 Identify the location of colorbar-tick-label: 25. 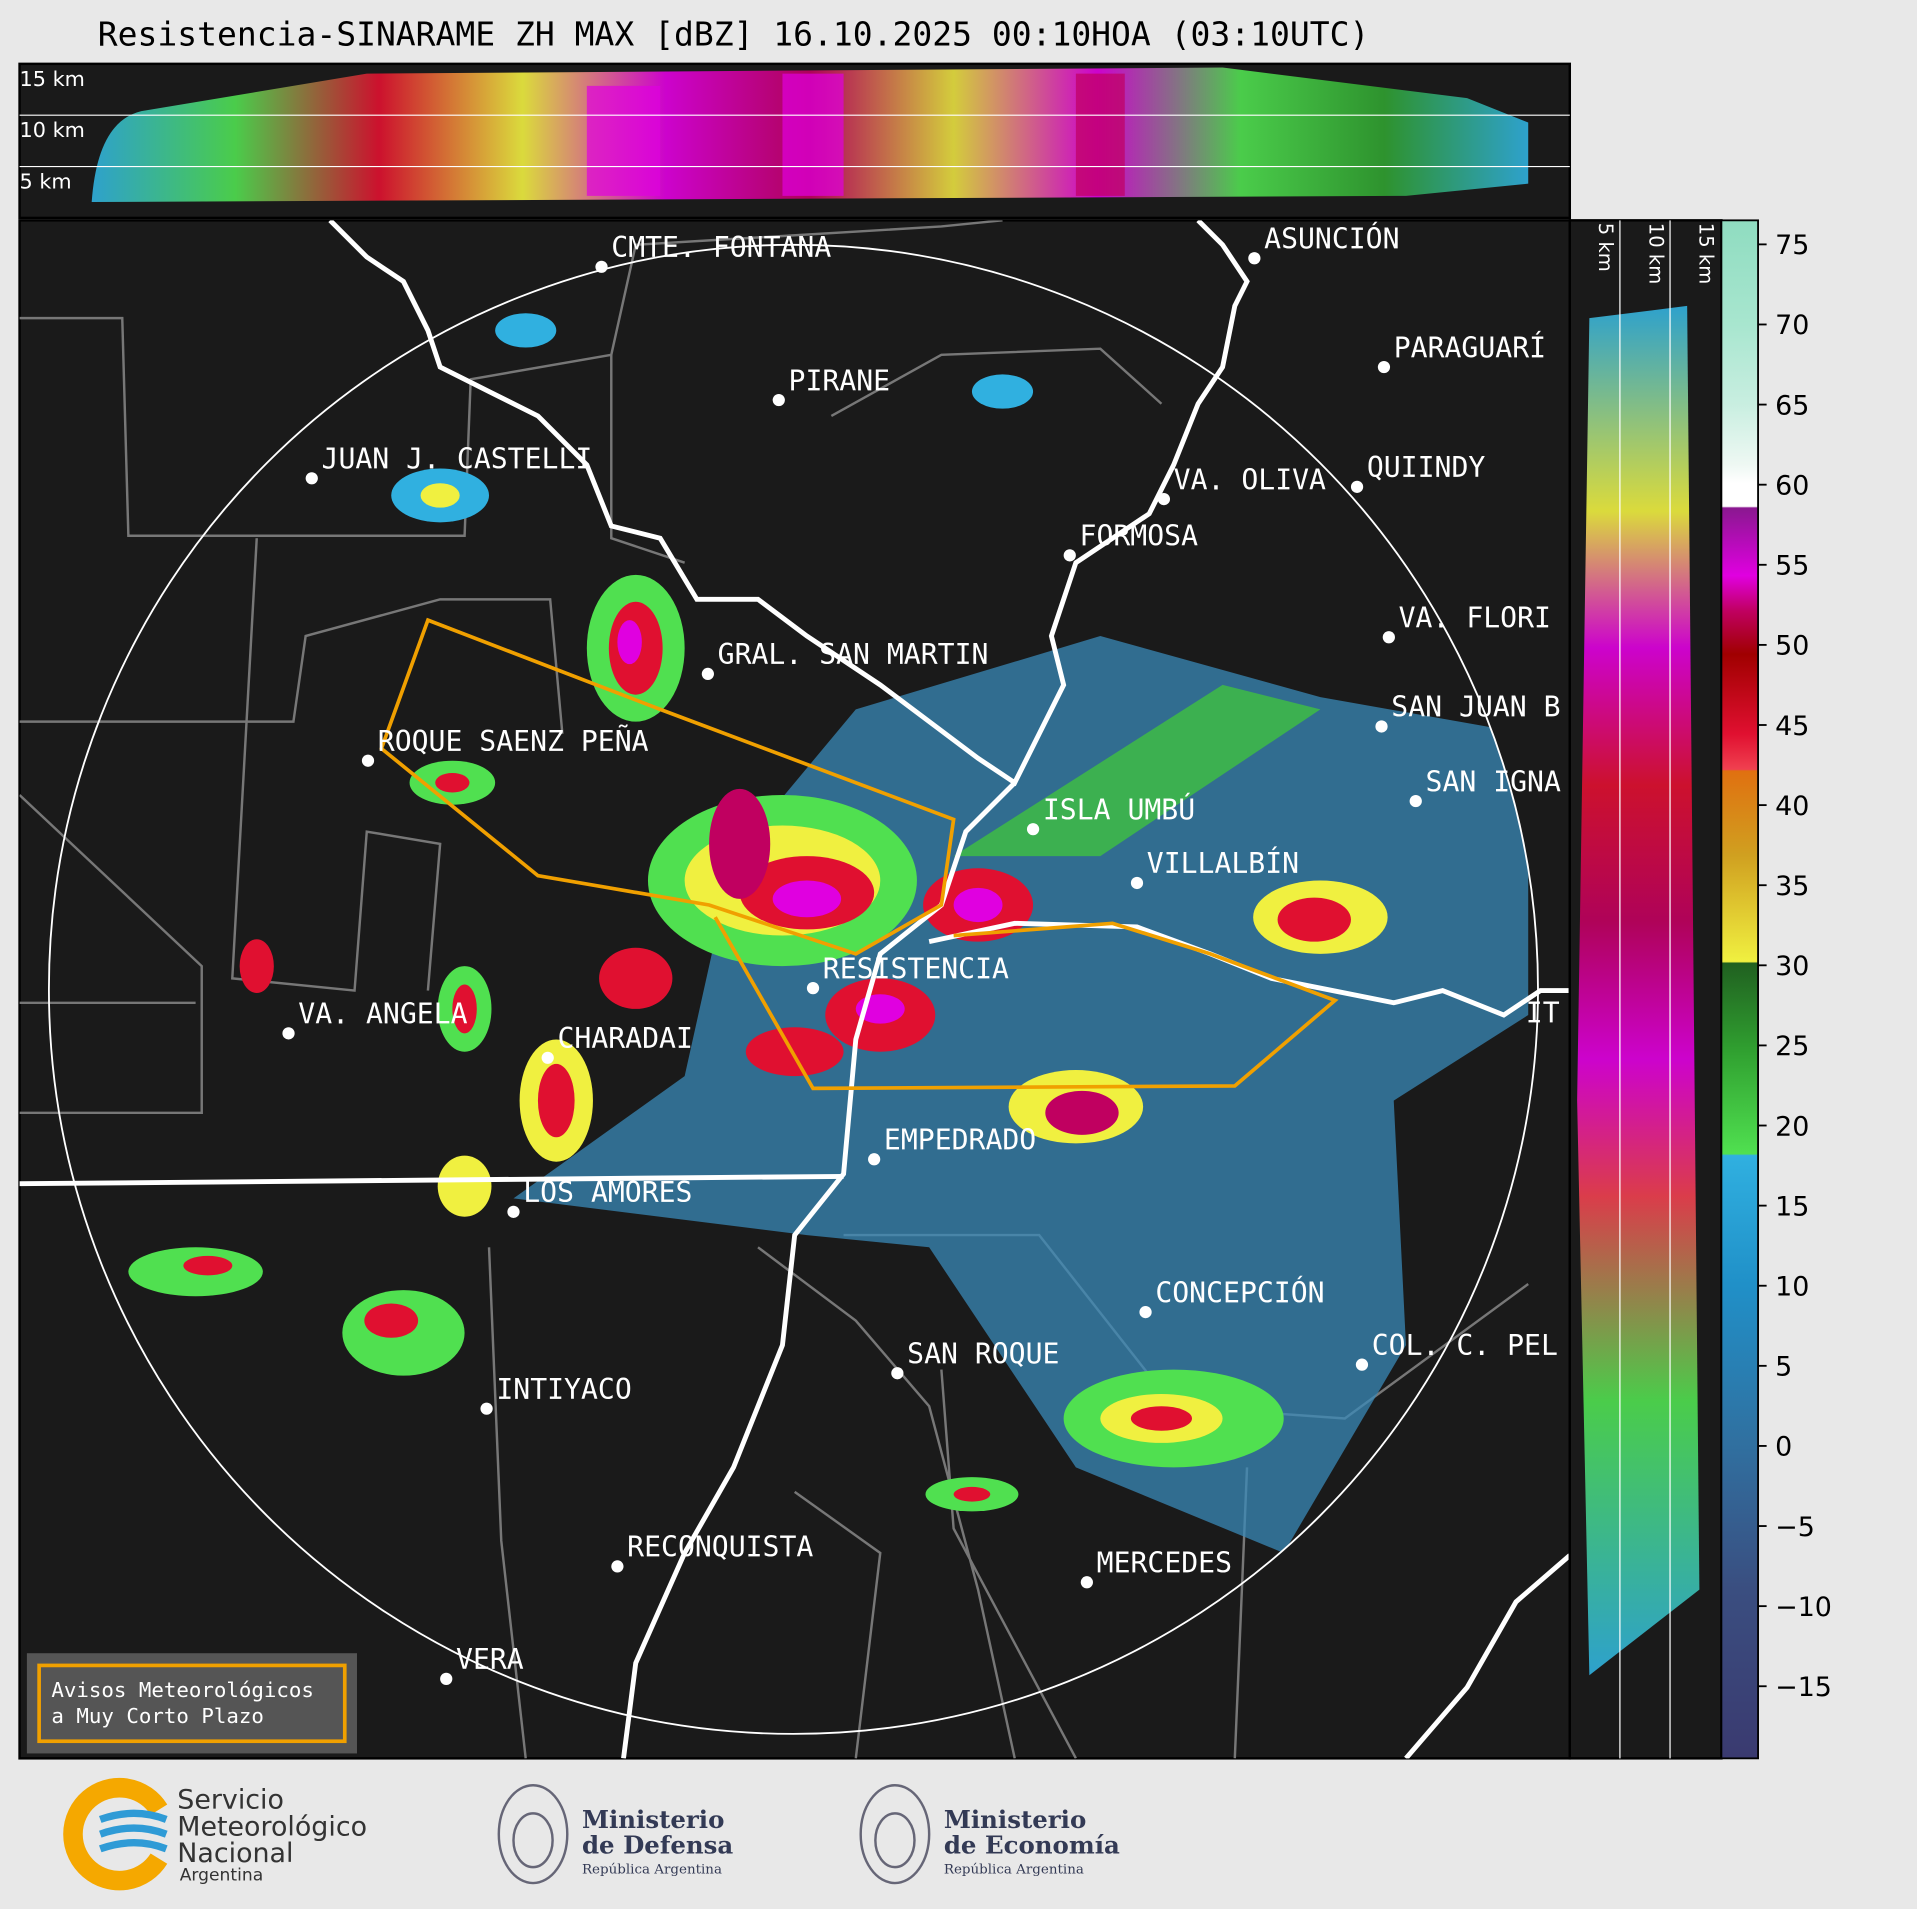
(1792, 1046).